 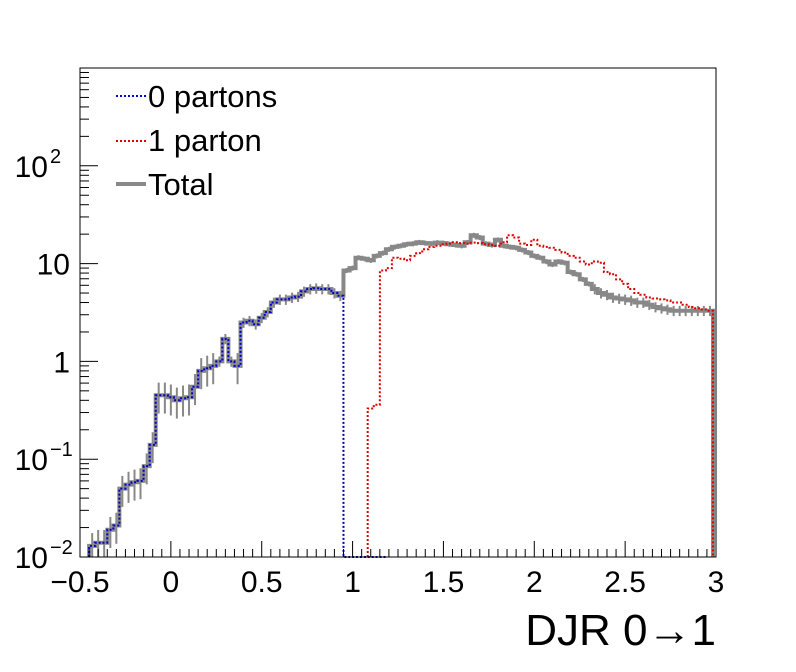 What do you see at coordinates (620, 630) in the screenshot?
I see `x-axis-title: DJR 0→1` at bounding box center [620, 630].